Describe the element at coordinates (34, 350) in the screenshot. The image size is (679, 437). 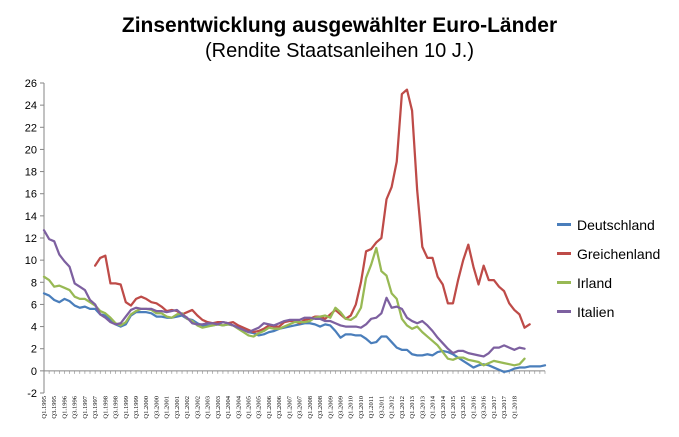
I see `y-tick-label: 2` at that location.